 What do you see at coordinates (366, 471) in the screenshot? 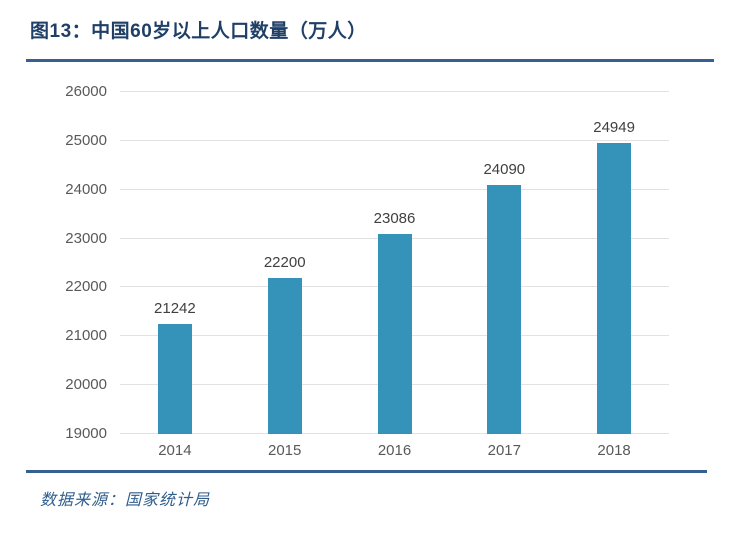
I see `footer-divider` at bounding box center [366, 471].